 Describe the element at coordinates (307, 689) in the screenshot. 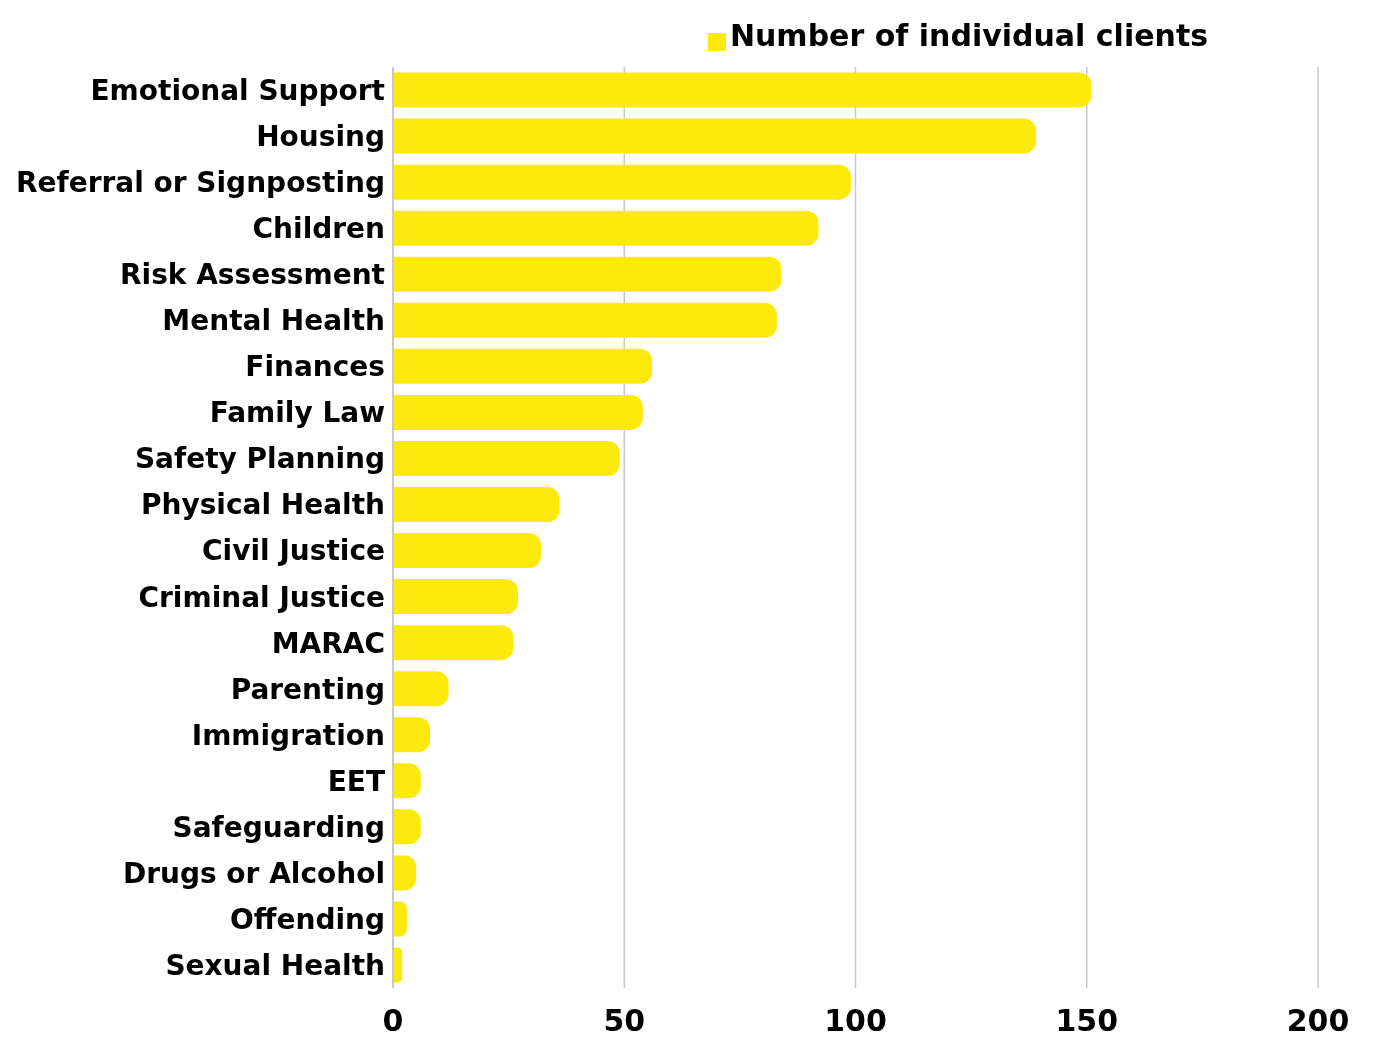

I see `y-tick-label: Parenting` at that location.